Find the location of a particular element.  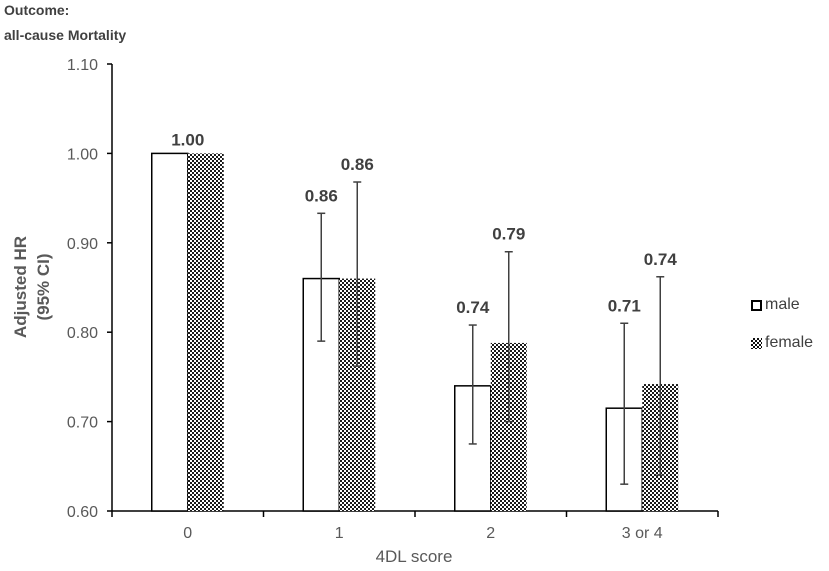

x-tick-label: 3 or 4 is located at coordinates (642, 533).